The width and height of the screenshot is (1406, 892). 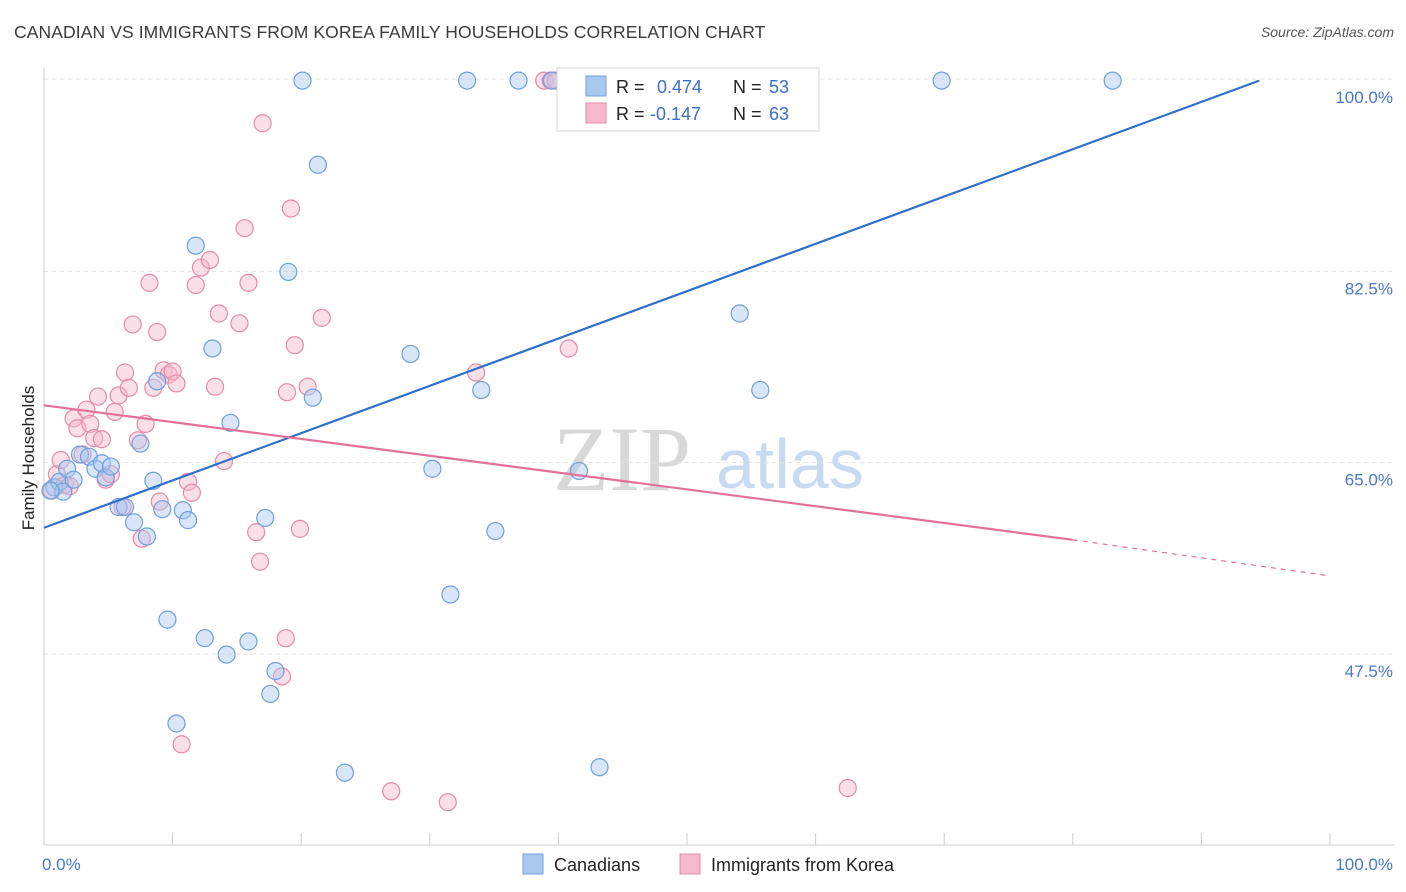 What do you see at coordinates (1327, 32) in the screenshot?
I see `source-label: Source: ZipAtlas.com` at bounding box center [1327, 32].